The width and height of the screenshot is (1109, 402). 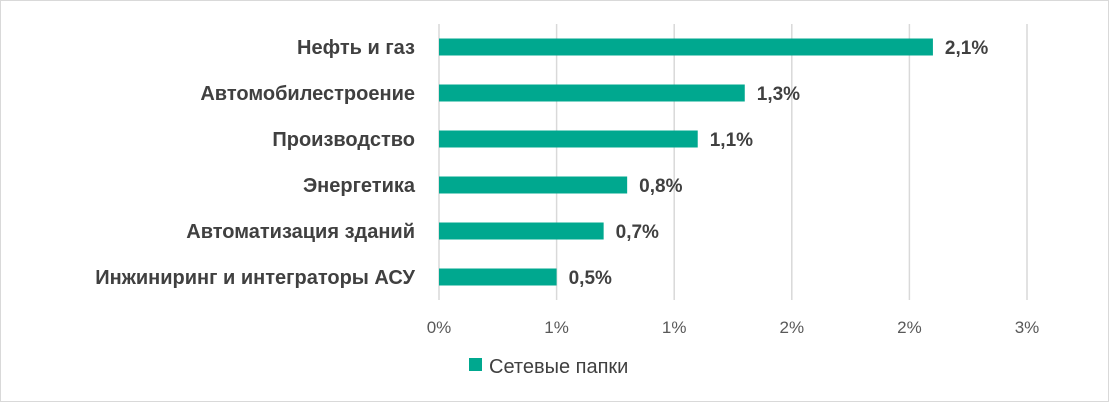 I want to click on category-label: Энергетика, so click(x=359, y=186).